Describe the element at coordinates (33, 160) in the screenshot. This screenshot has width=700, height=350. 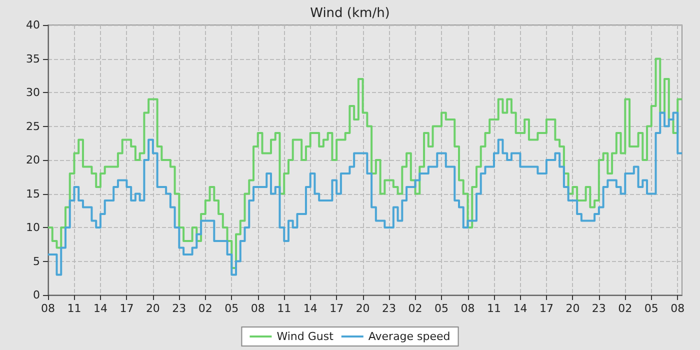
I see `y-tick-label: 20` at that location.